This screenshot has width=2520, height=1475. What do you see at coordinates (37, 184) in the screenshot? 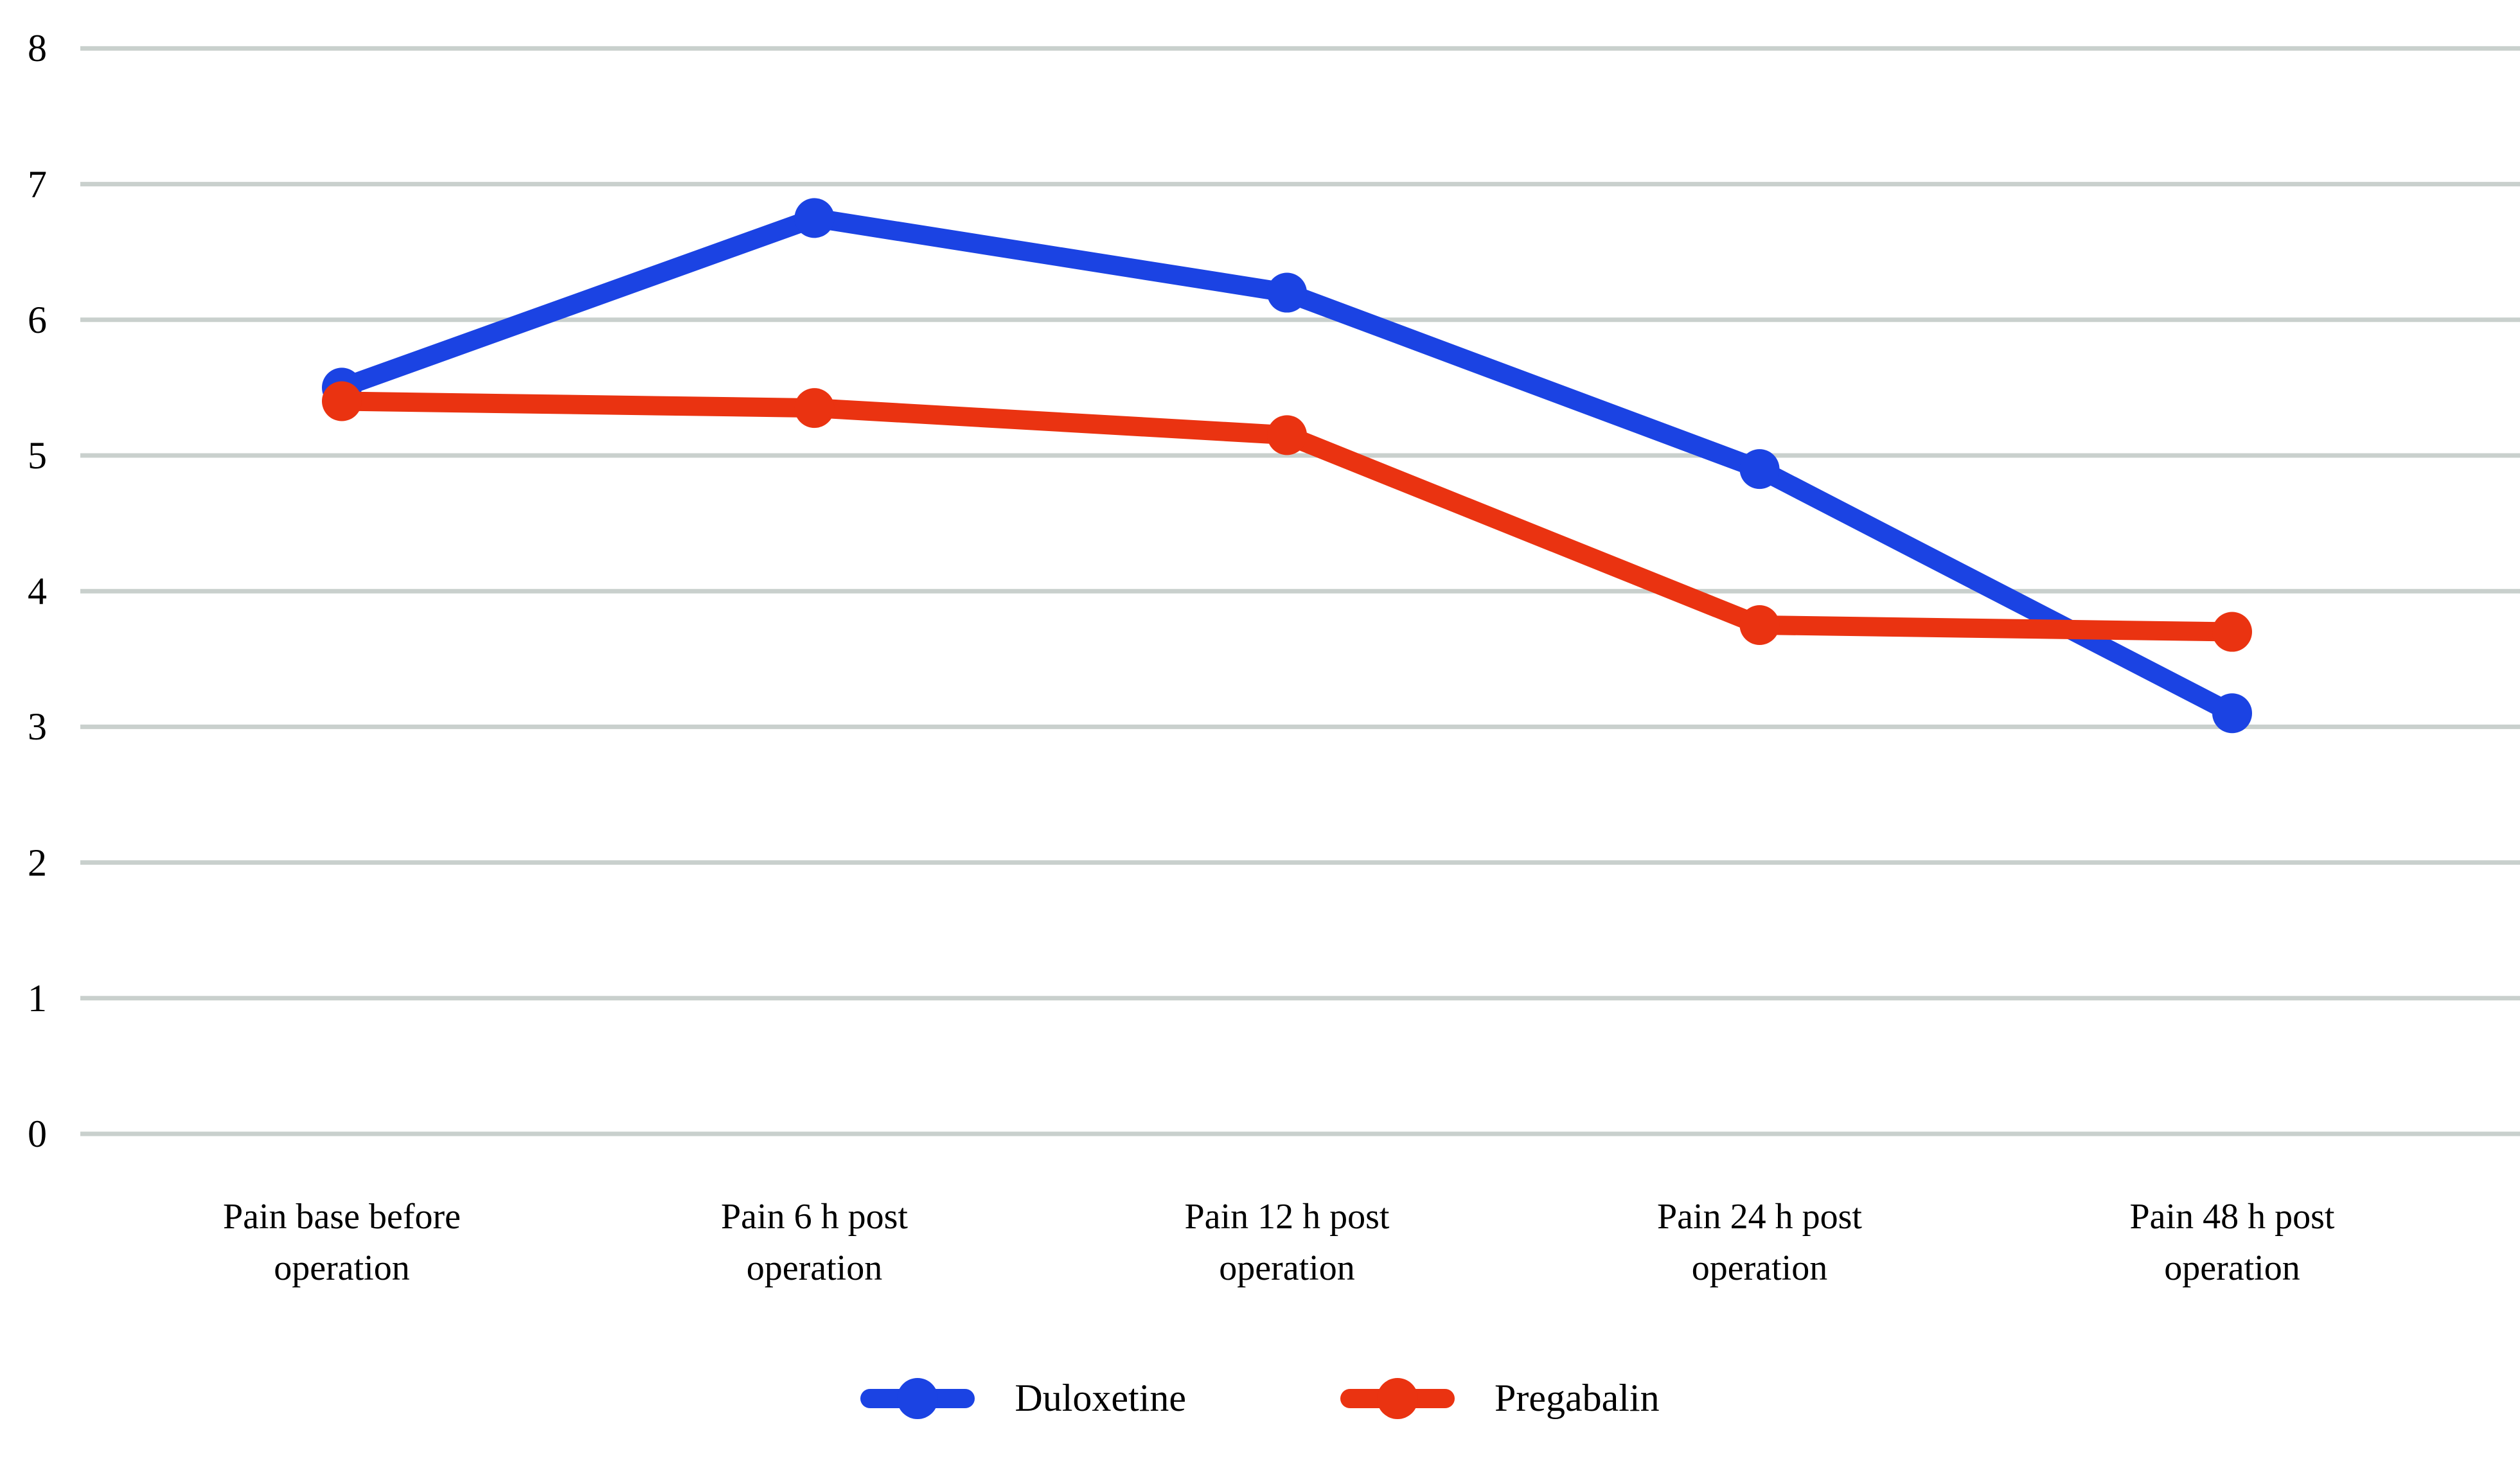
I see `y-tick-label-7: 7` at bounding box center [37, 184].